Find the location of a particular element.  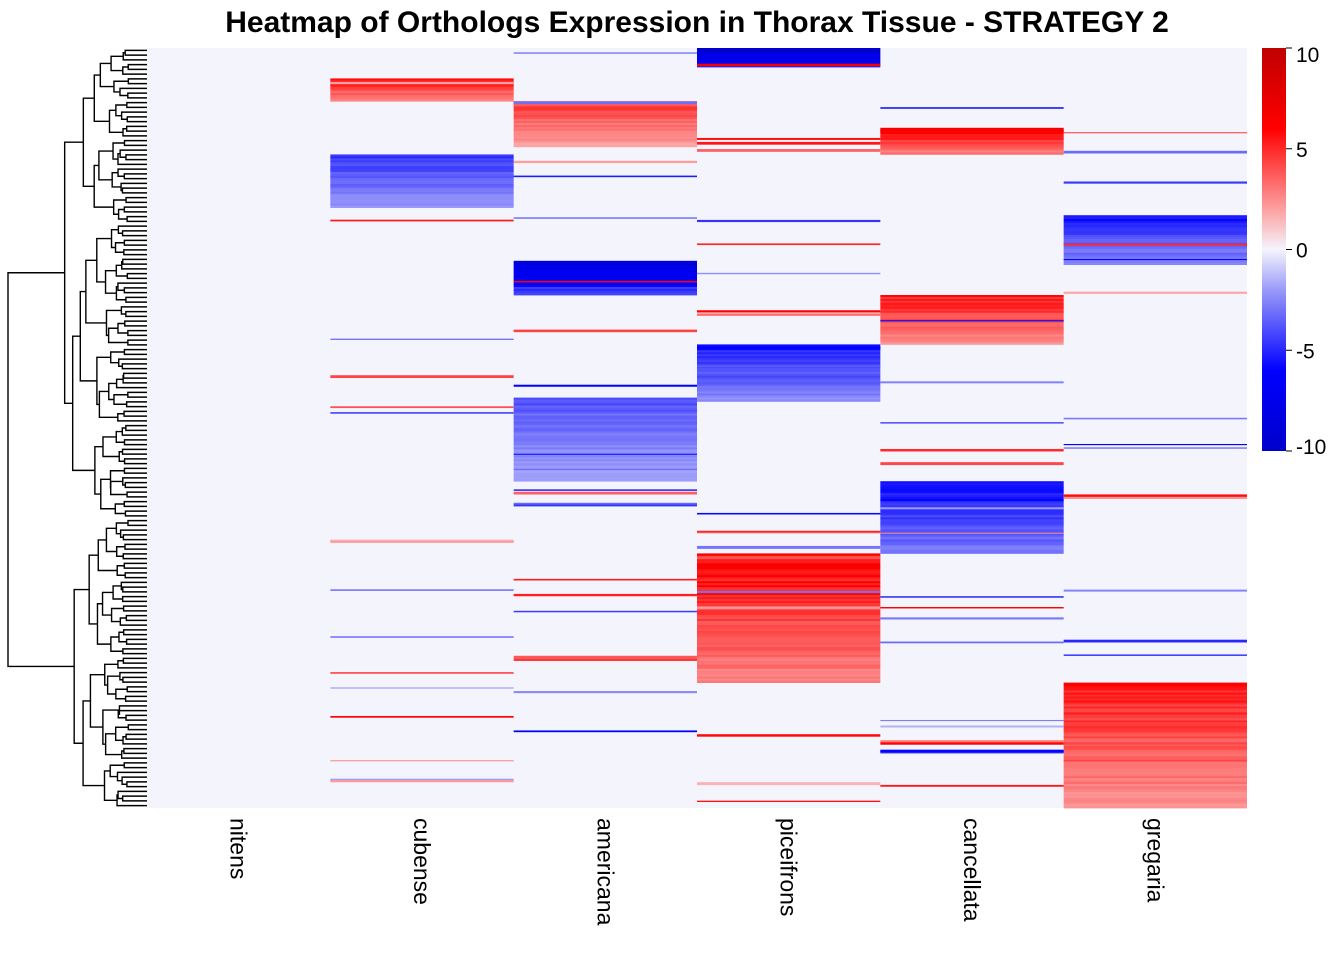

colorbar-tick-label: 10 is located at coordinates (1307, 55).